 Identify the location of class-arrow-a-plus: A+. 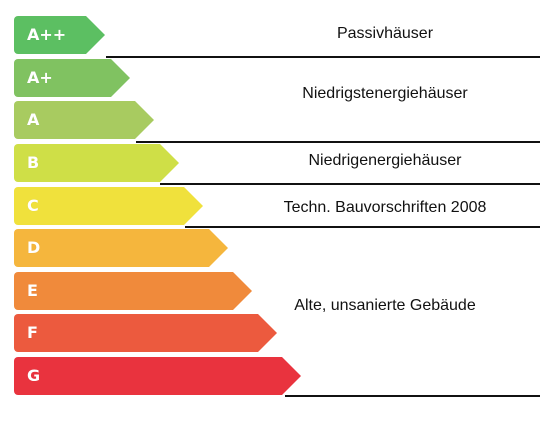
(72, 78).